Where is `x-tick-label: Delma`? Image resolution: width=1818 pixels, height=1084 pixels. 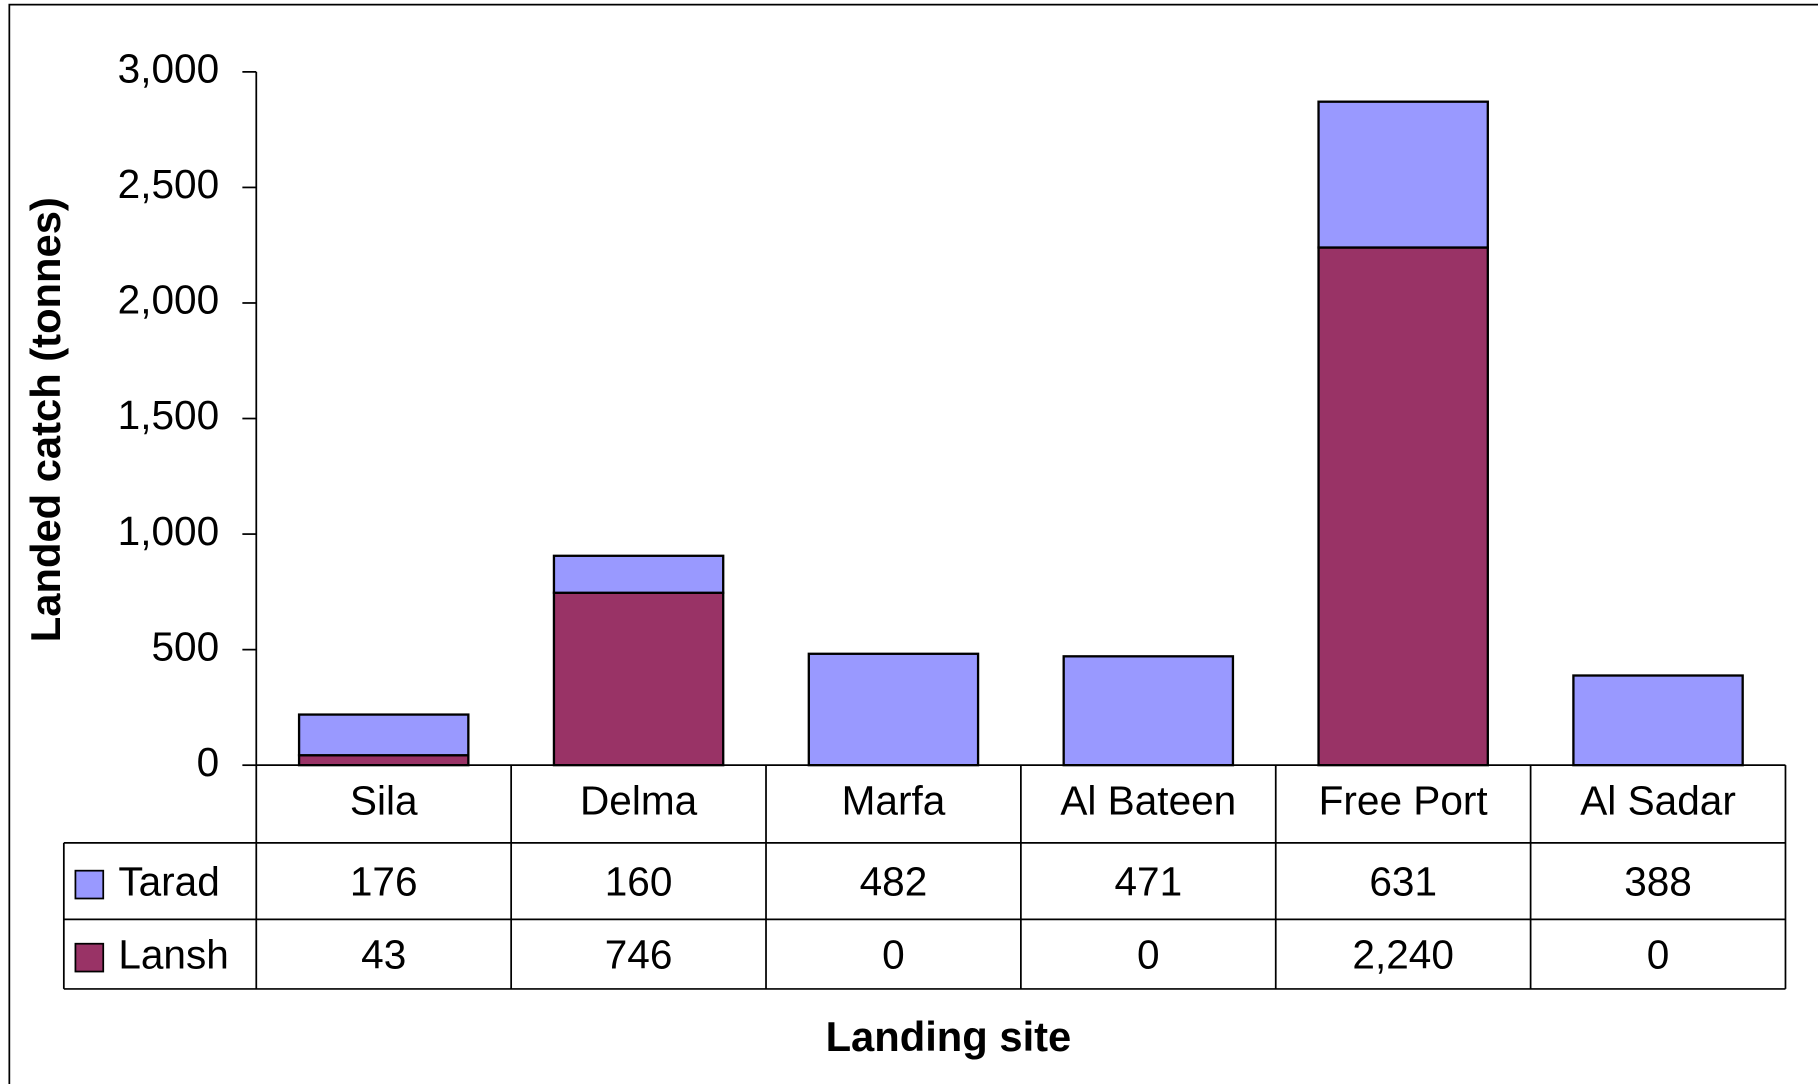
x-tick-label: Delma is located at coordinates (639, 801).